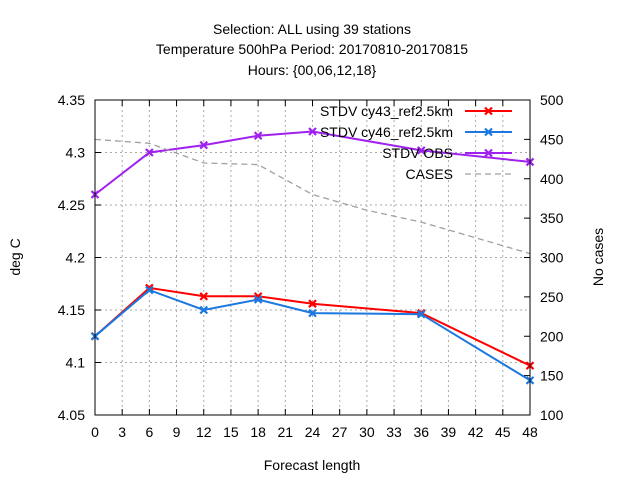 This screenshot has width=640, height=480. What do you see at coordinates (503, 432) in the screenshot?
I see `x-tick-label: 45` at bounding box center [503, 432].